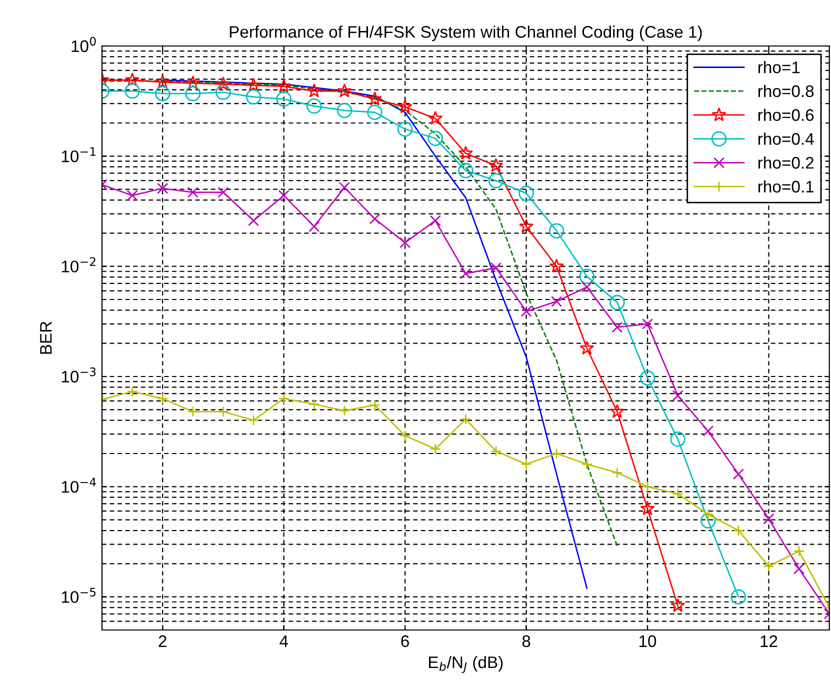 This screenshot has width=831, height=696. What do you see at coordinates (786, 91) in the screenshot?
I see `legend-label: rho=0.8` at bounding box center [786, 91].